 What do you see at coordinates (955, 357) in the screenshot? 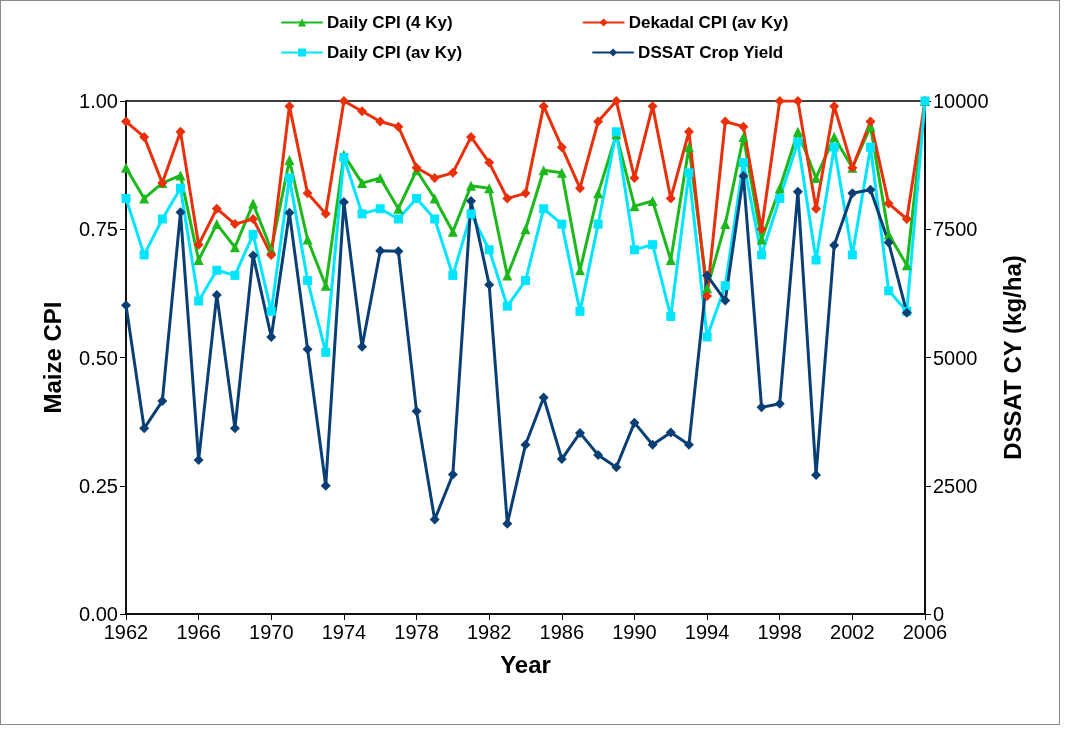
I see `y2-tick-label: 5000` at bounding box center [955, 357].